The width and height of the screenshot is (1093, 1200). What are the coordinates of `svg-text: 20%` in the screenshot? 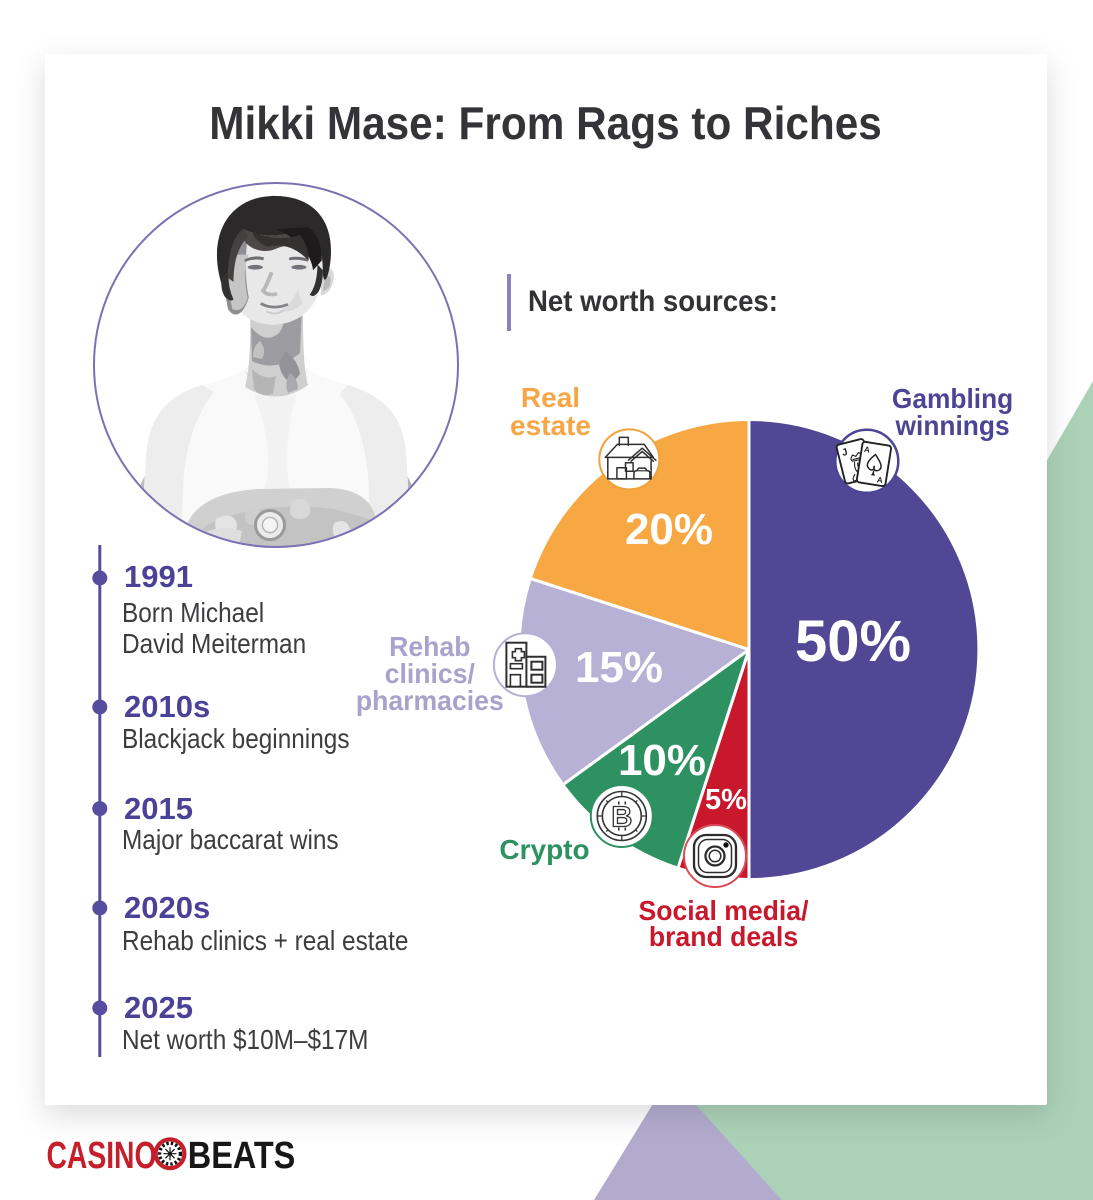 It's located at (669, 529).